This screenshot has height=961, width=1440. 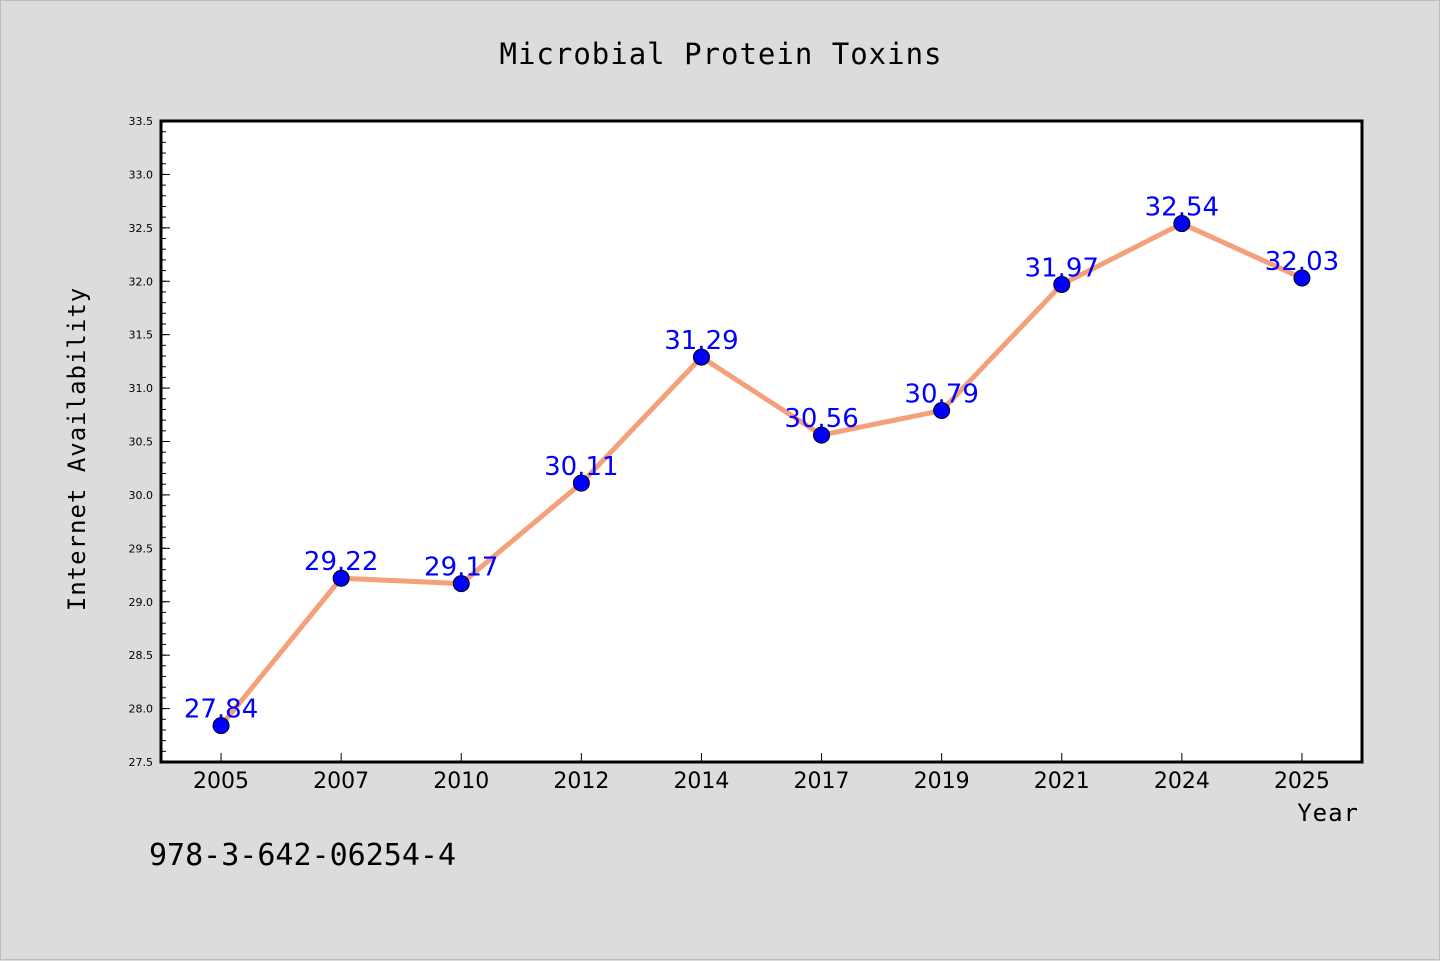 What do you see at coordinates (221, 710) in the screenshot?
I see `data-label: 27.84` at bounding box center [221, 710].